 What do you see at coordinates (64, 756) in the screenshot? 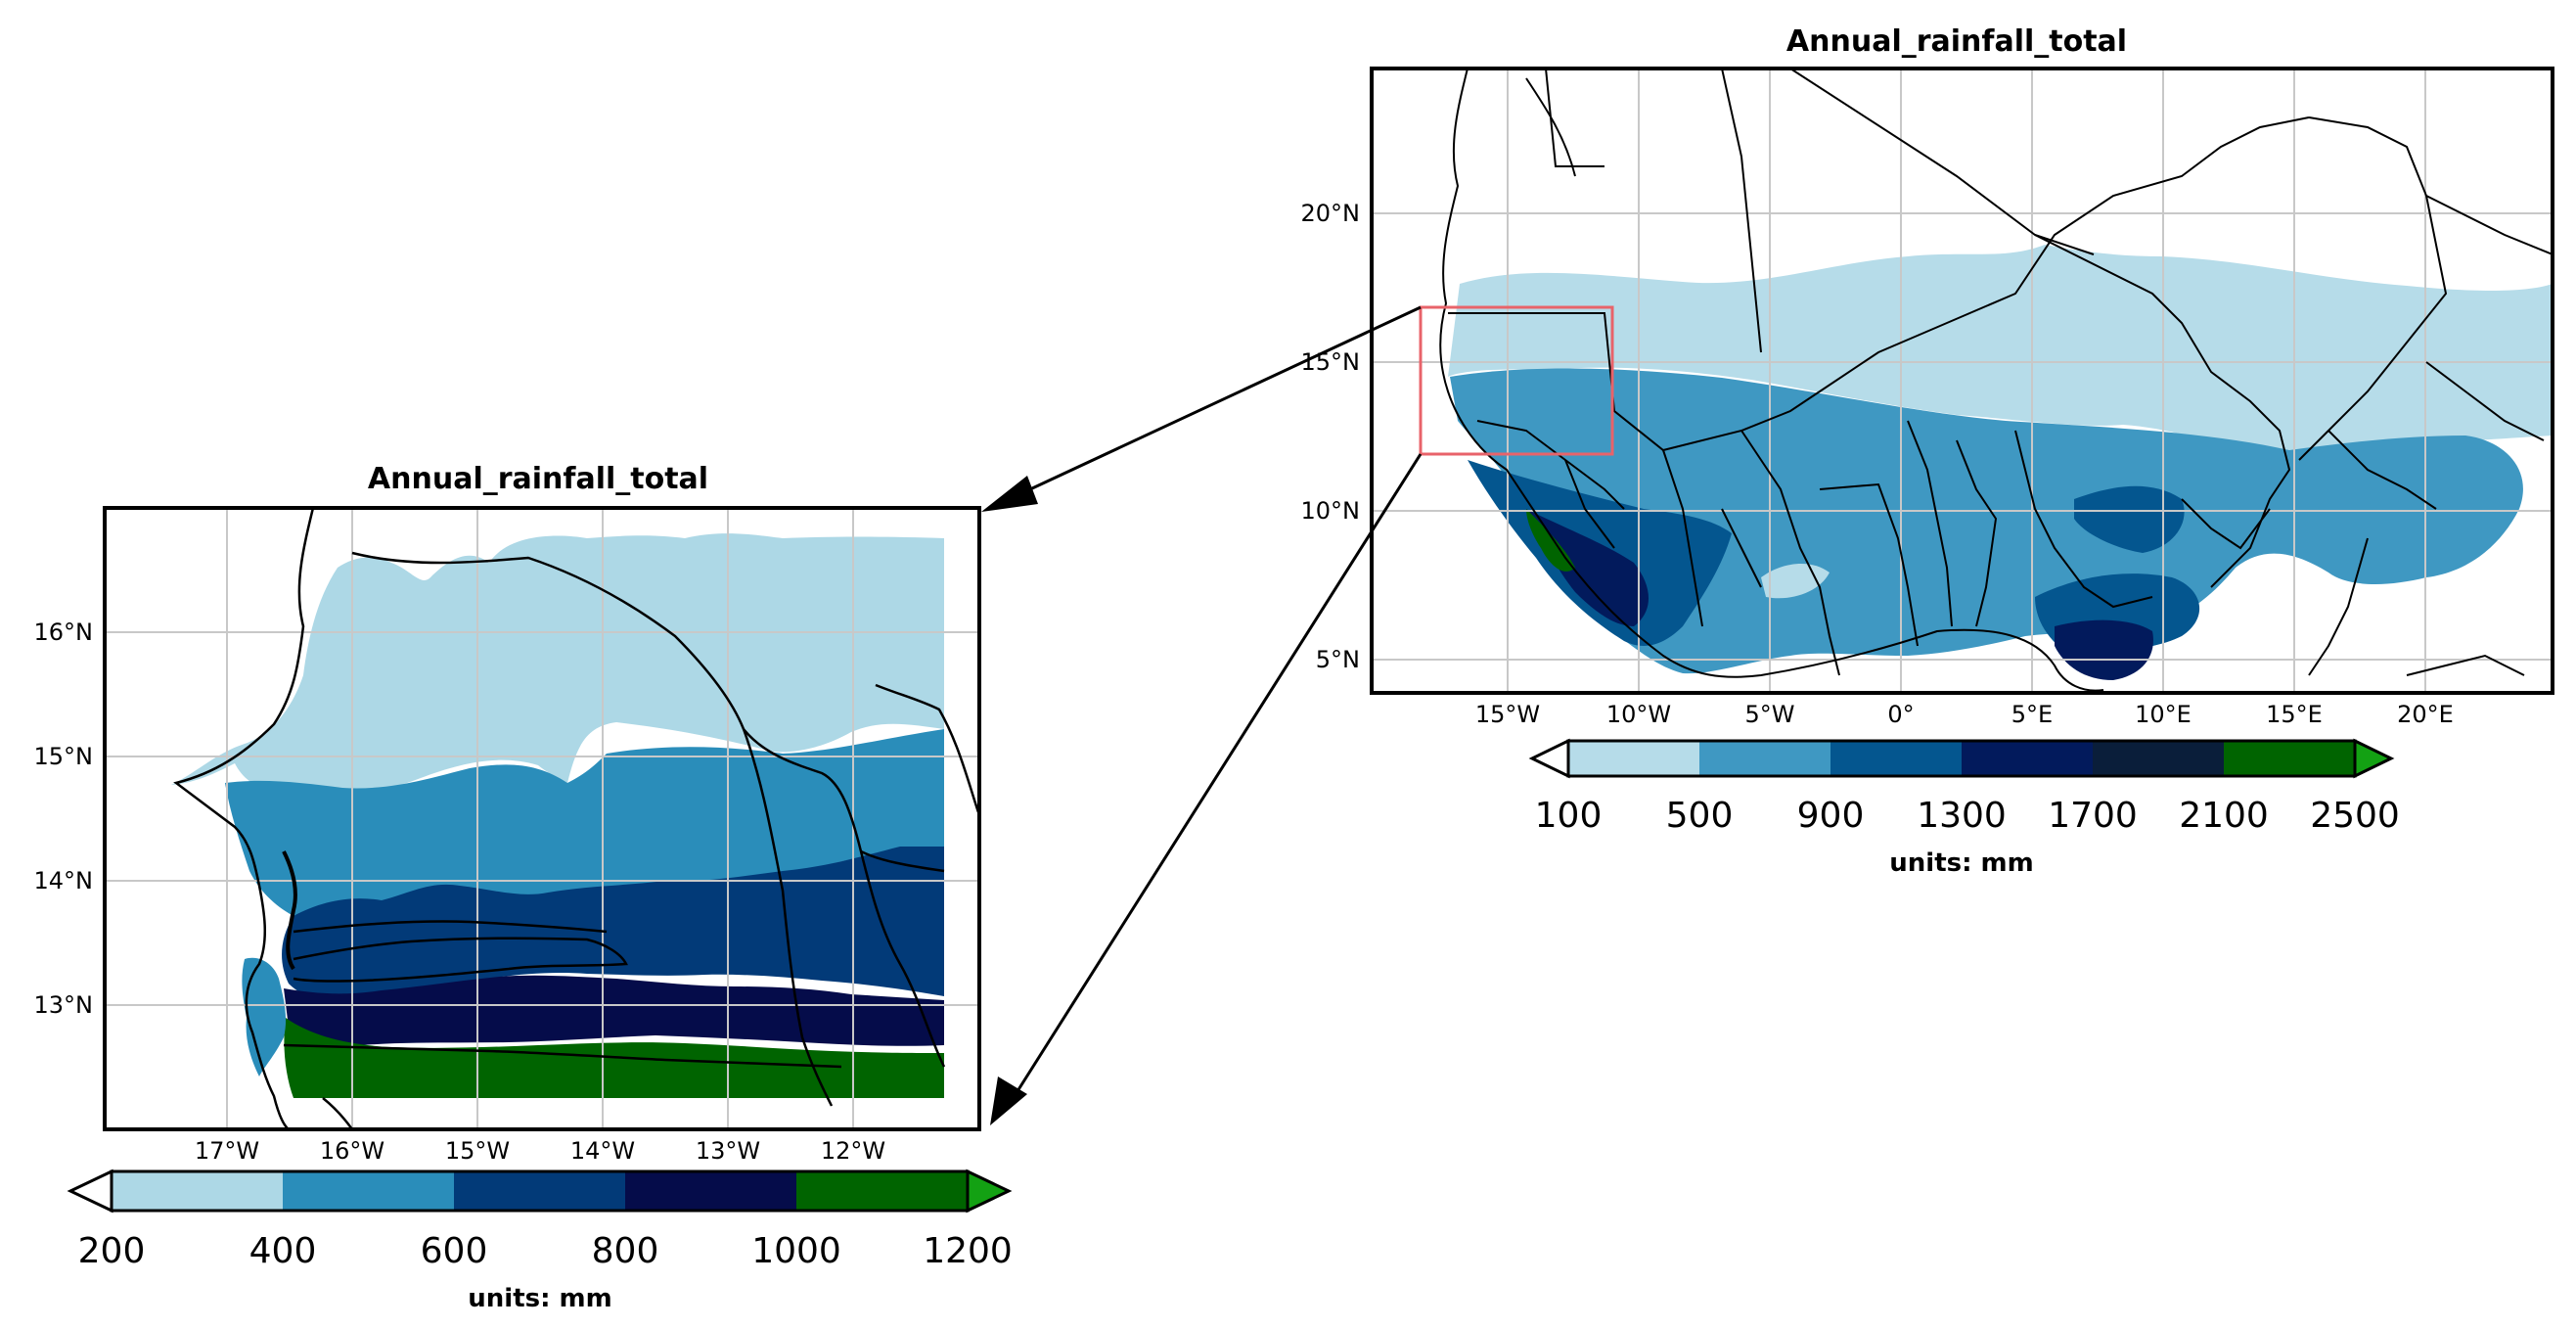
I see `detail-lat-label: 15°N` at bounding box center [64, 756].